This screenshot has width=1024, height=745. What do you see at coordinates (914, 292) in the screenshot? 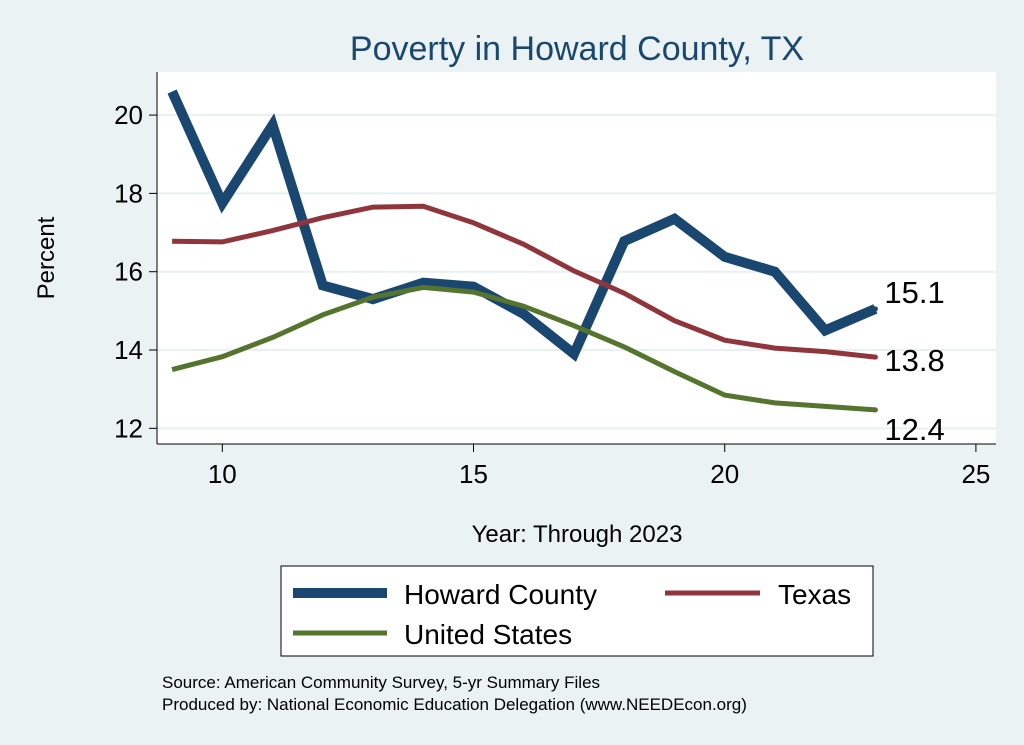
I see `end-label-howard-county: 15.1` at bounding box center [914, 292].